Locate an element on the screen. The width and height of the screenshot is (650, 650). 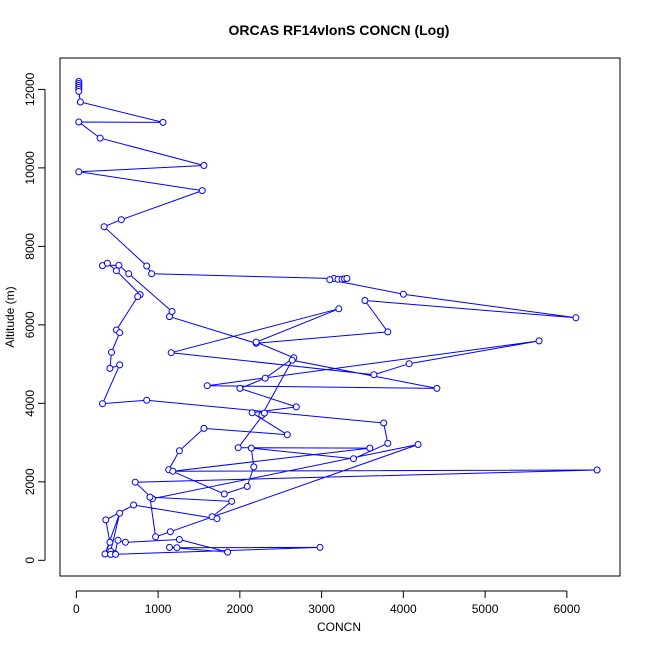
y-tick-label: 8000 is located at coordinates (30, 246).